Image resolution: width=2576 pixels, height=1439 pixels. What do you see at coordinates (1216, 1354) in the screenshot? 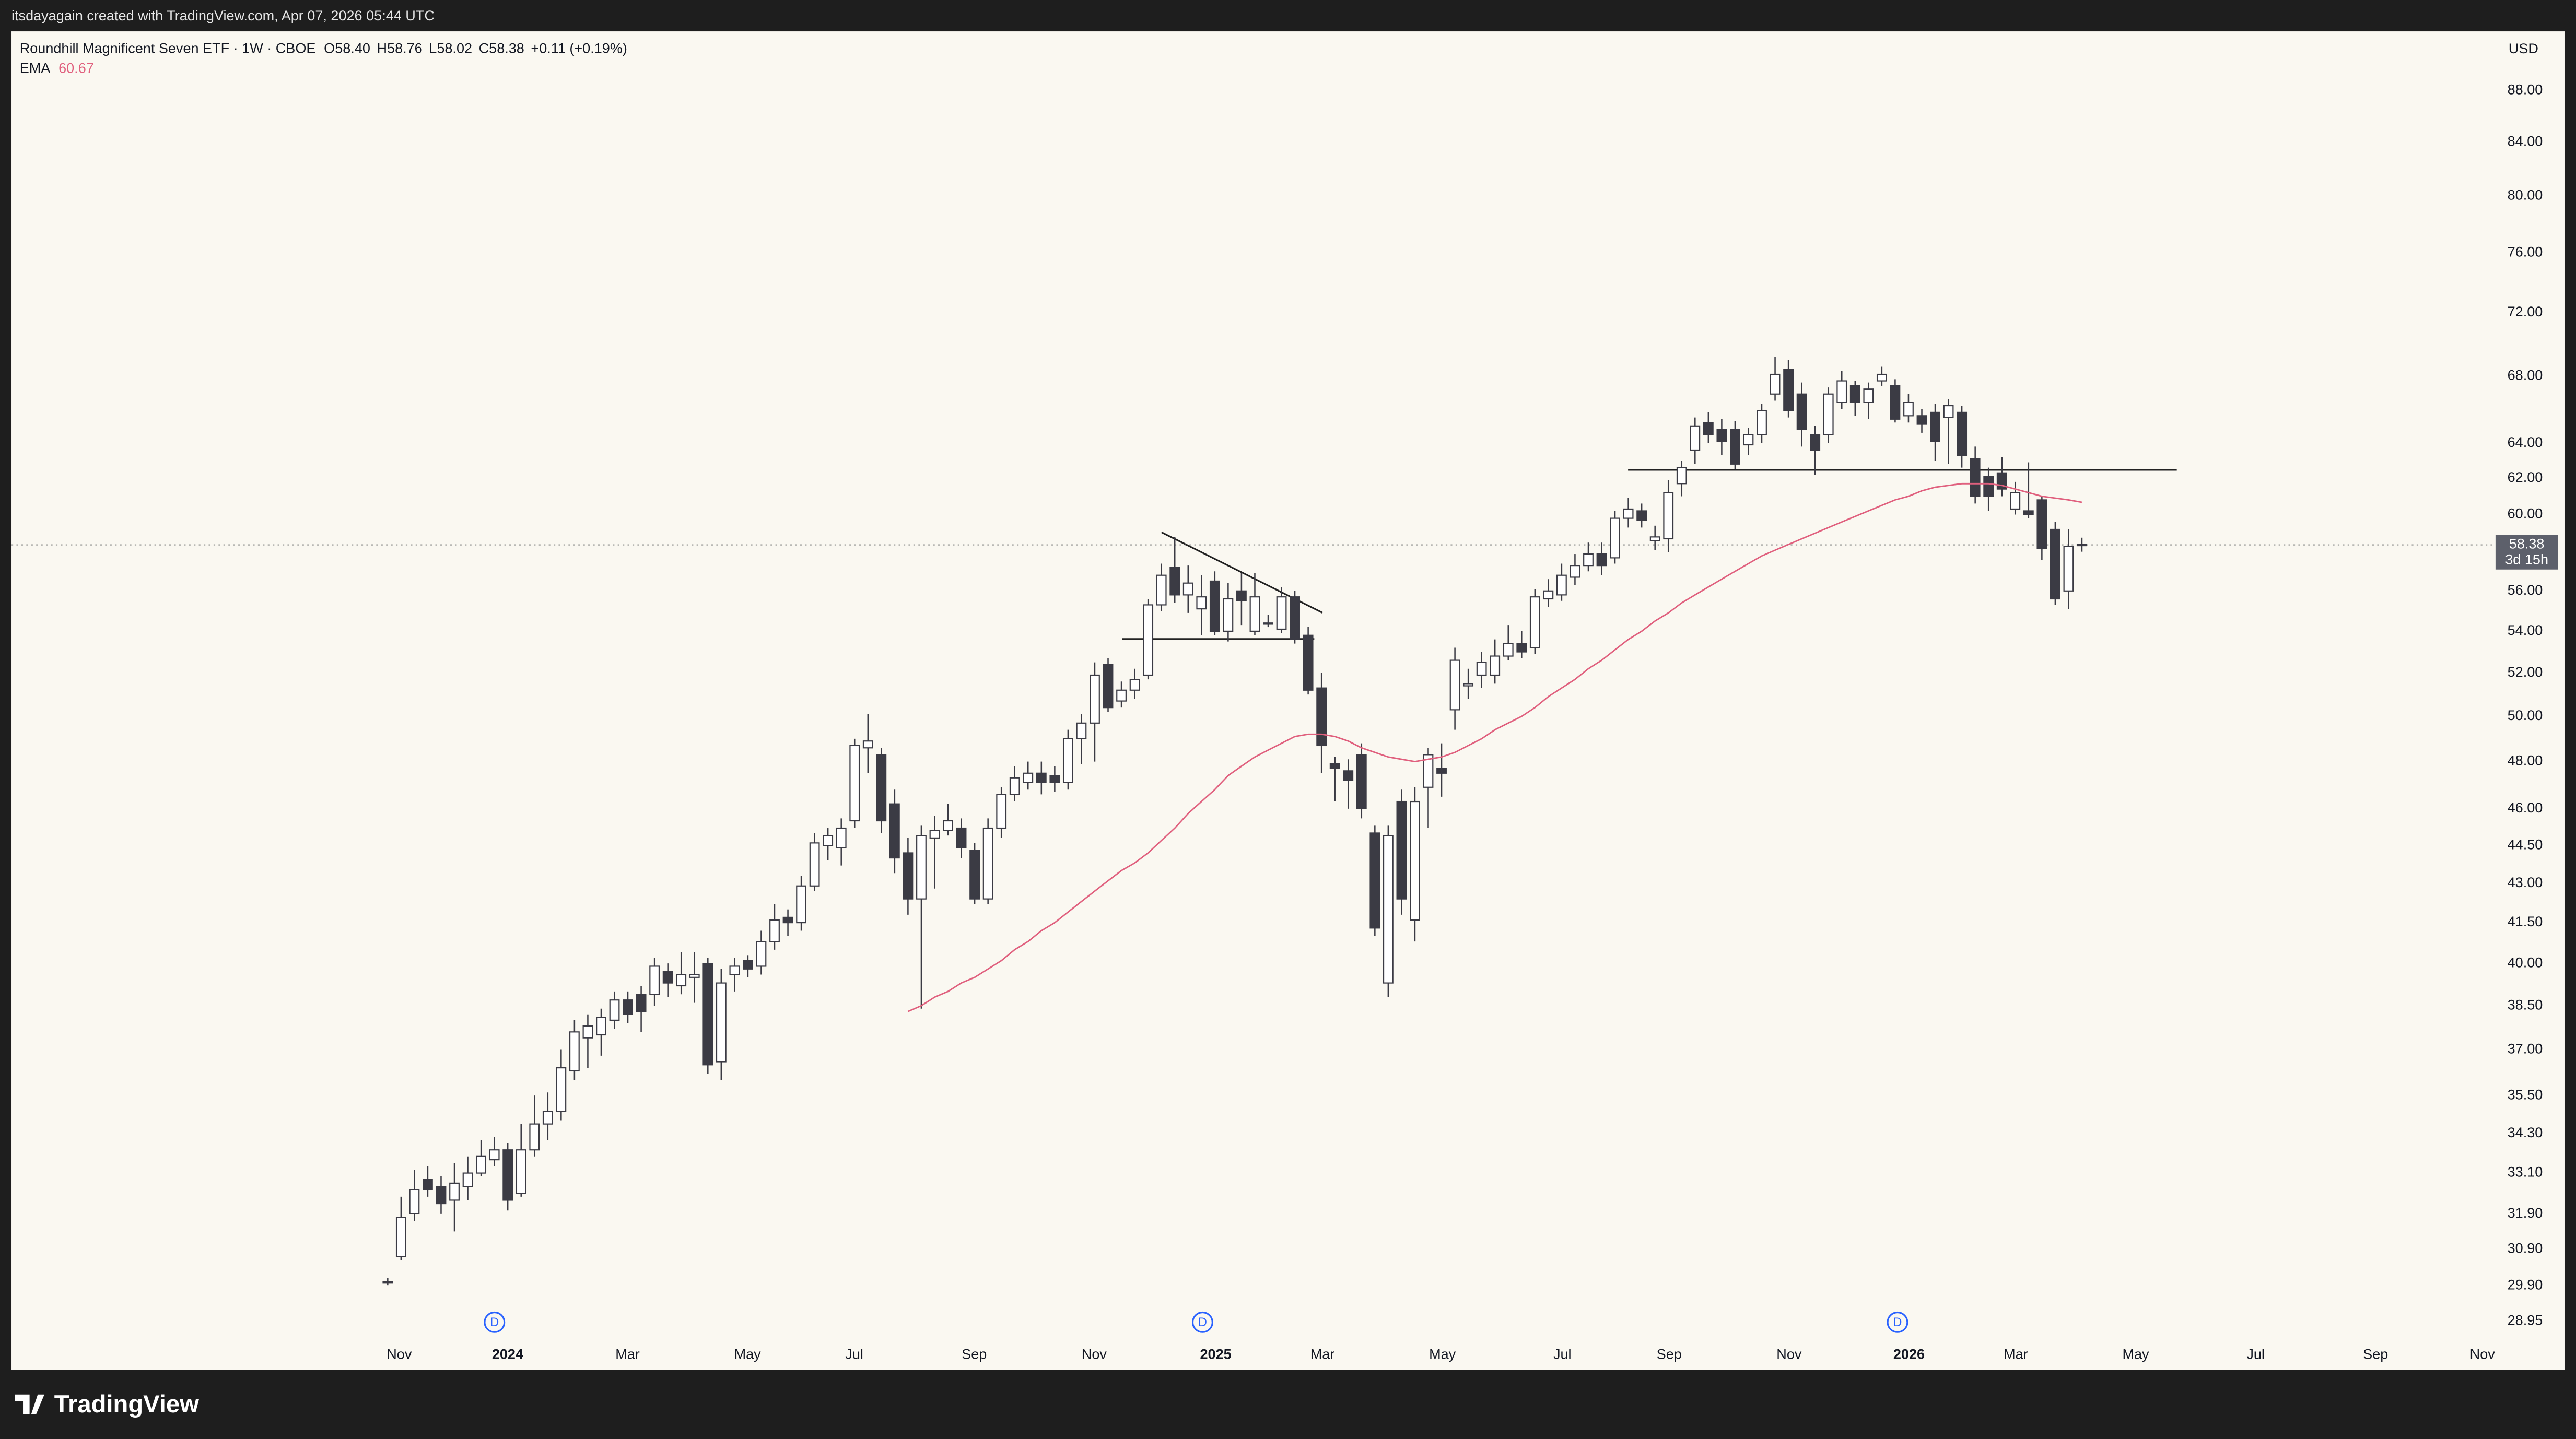
I see `x-tick-label: 2025` at bounding box center [1216, 1354].